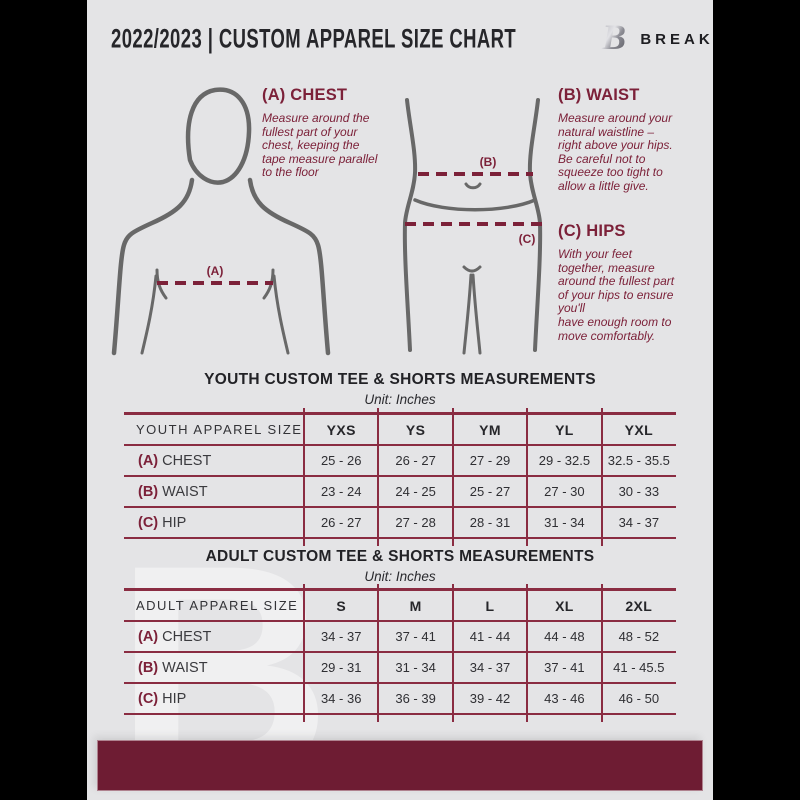 This screenshot has height=800, width=800. I want to click on page-header: 2022/2023 | CUSTOM APPAREL SIZE CHART B, so click(400, 39).